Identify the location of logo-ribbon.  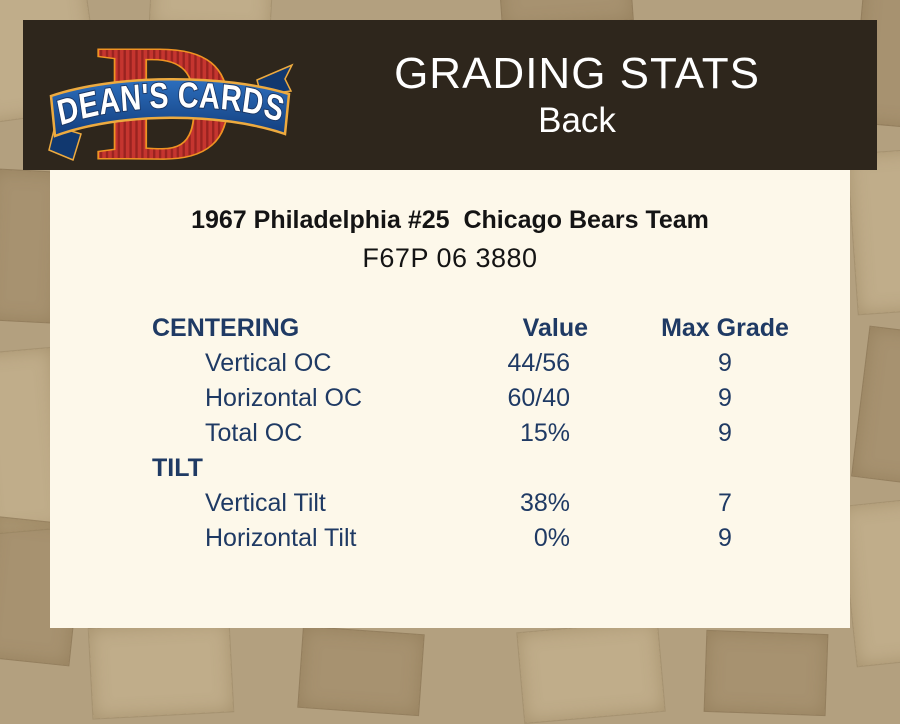
(170, 108).